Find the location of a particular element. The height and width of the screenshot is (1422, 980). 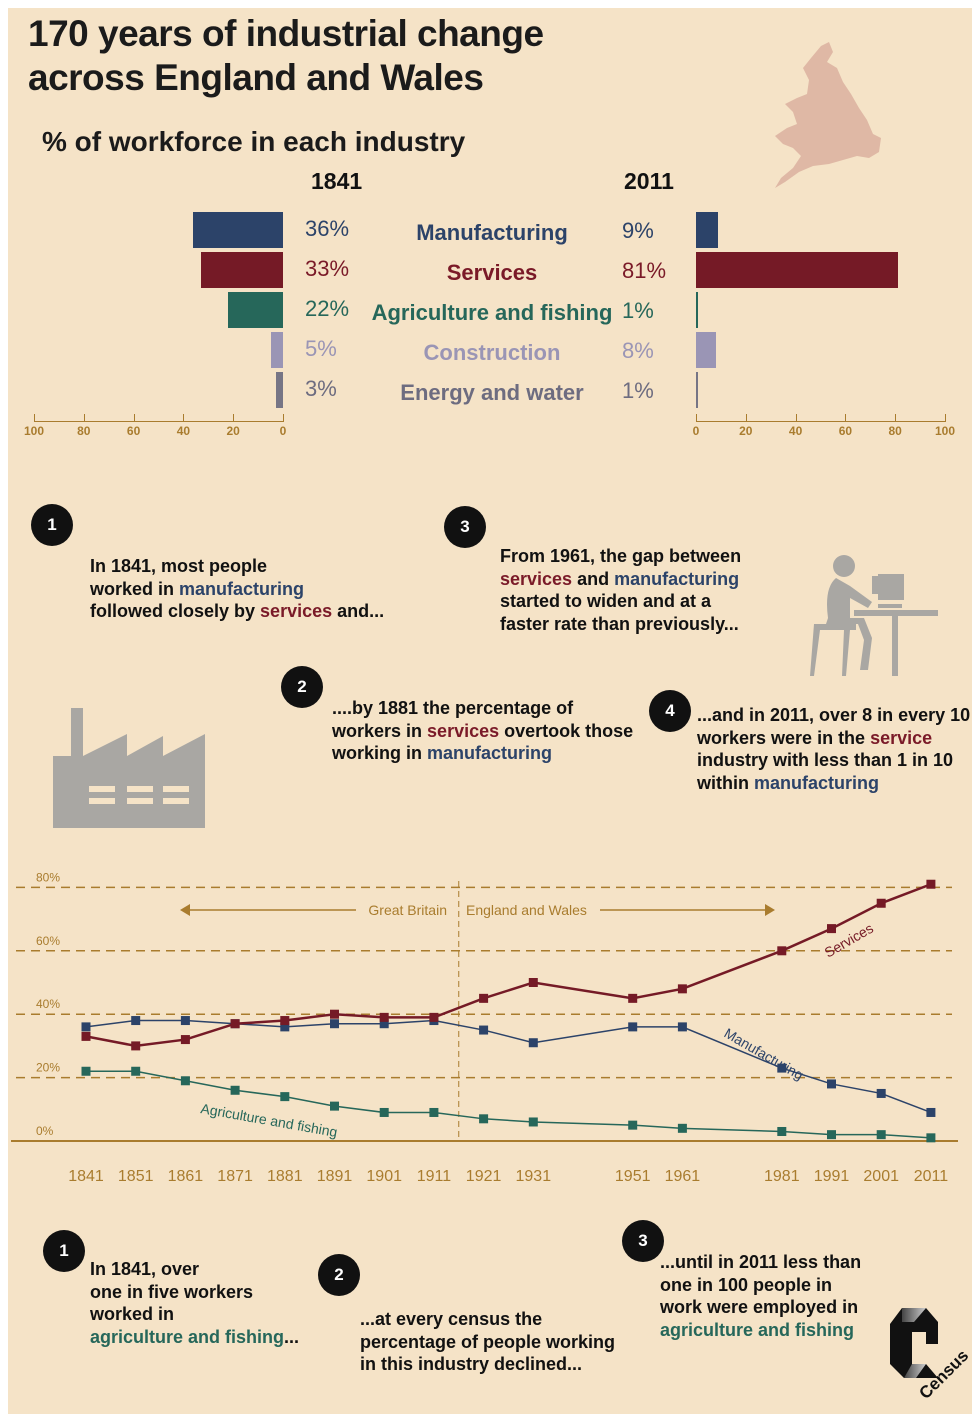

bar-axis-tick-label: 20 is located at coordinates (233, 431).